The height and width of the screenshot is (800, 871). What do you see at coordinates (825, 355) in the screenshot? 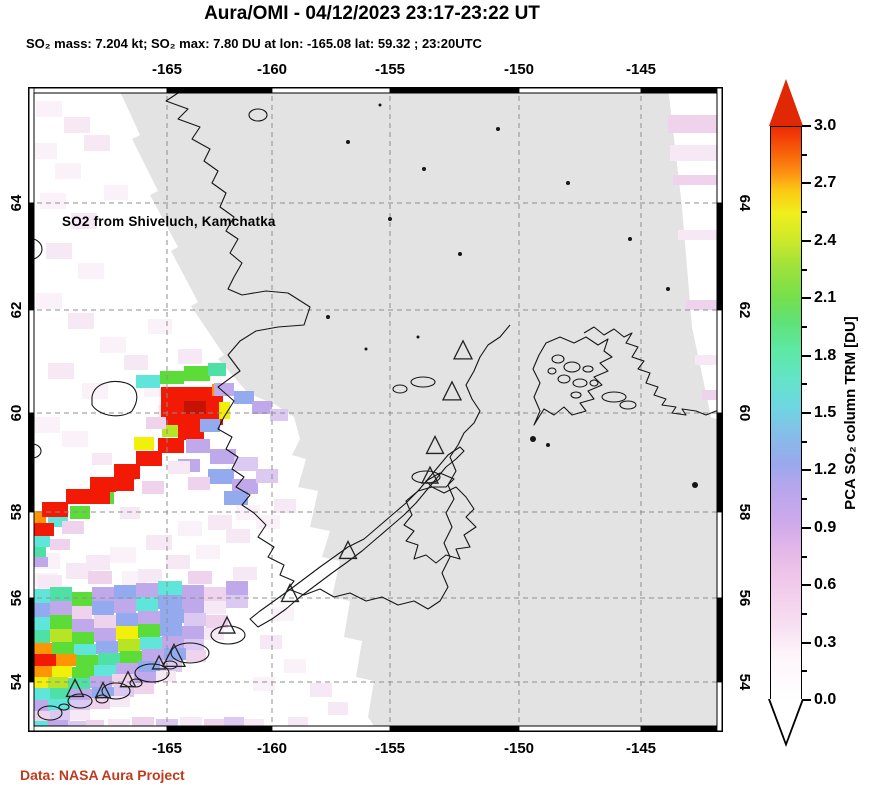
I see `colorbar-tick-label: 1.8` at bounding box center [825, 355].